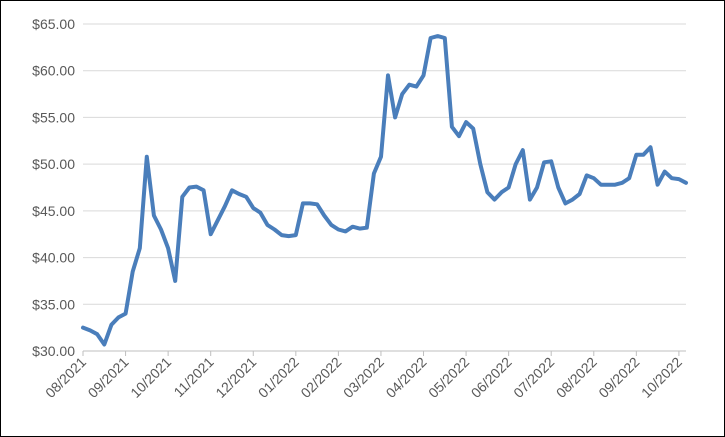 The image size is (725, 437). I want to click on y-tick-label: $30.00, so click(53, 351).